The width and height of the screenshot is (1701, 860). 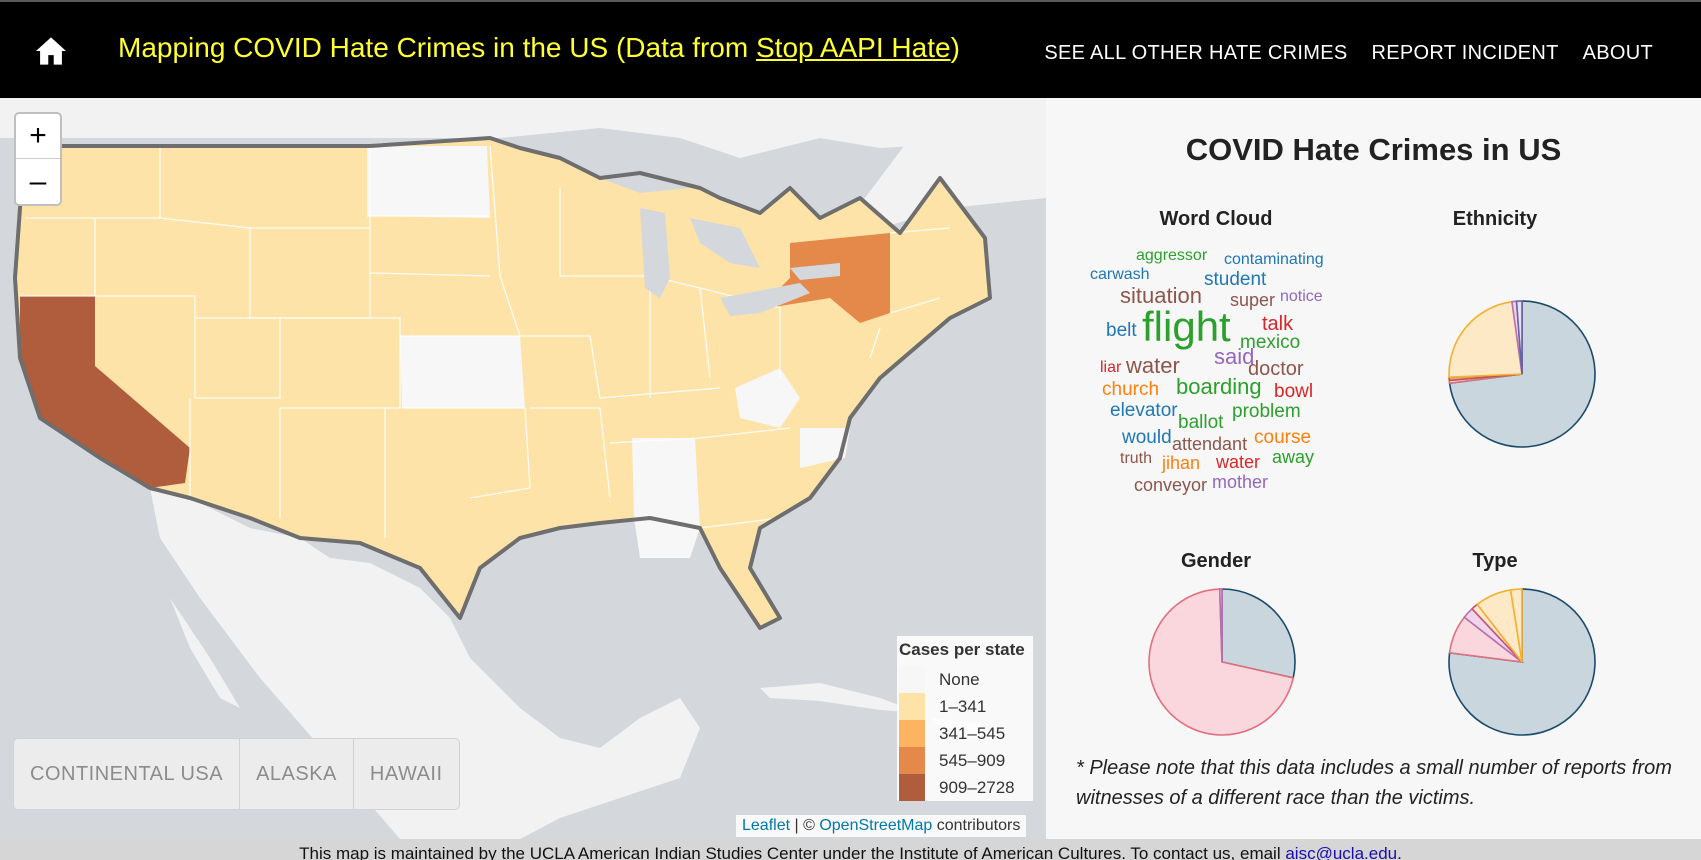 I want to click on word-cloud-title: Word Cloud, so click(x=1216, y=219).